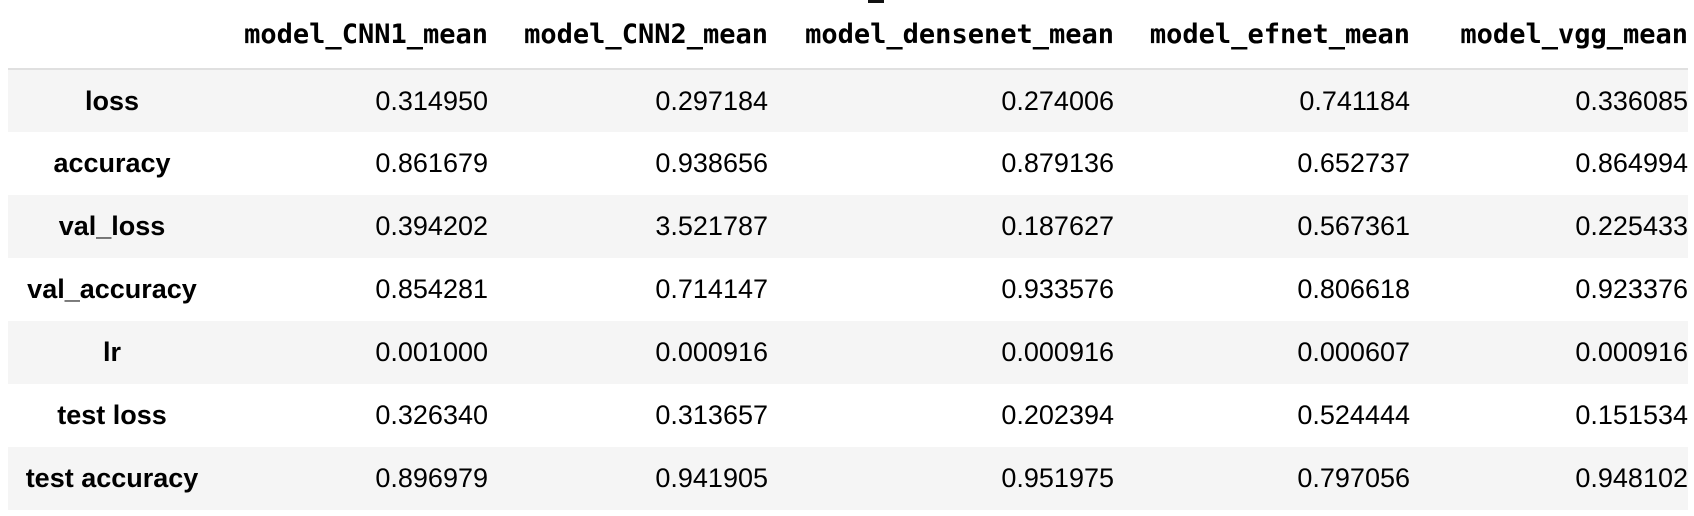  What do you see at coordinates (1353, 478) in the screenshot?
I see `table-cell: 0.797056` at bounding box center [1353, 478].